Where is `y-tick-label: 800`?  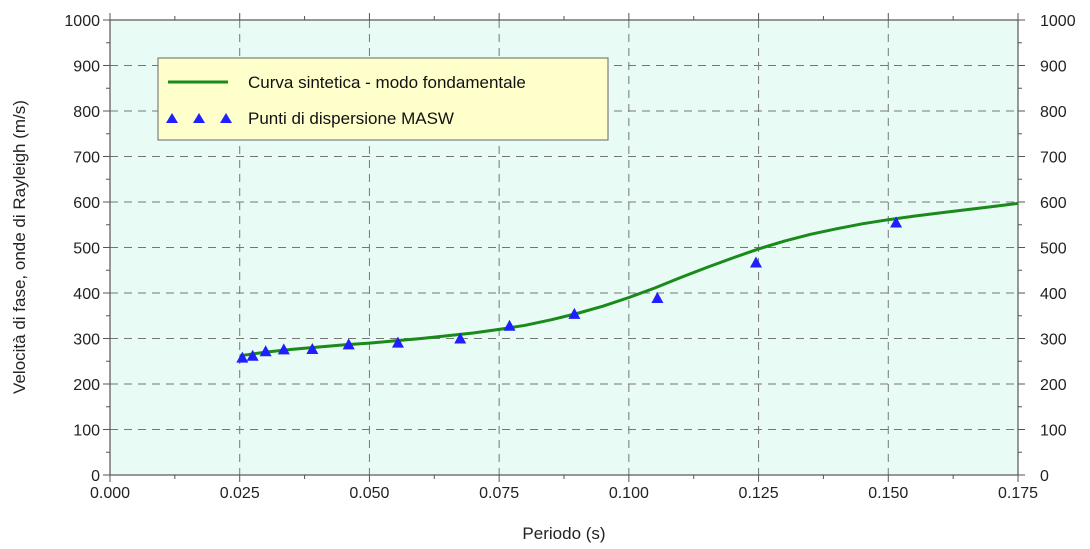
y-tick-label: 800 is located at coordinates (86, 112).